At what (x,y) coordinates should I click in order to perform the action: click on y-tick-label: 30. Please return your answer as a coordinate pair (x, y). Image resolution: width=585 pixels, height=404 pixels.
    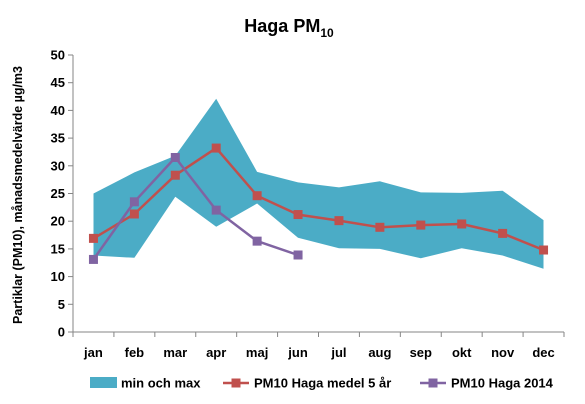
    Looking at the image, I should click on (58, 165).